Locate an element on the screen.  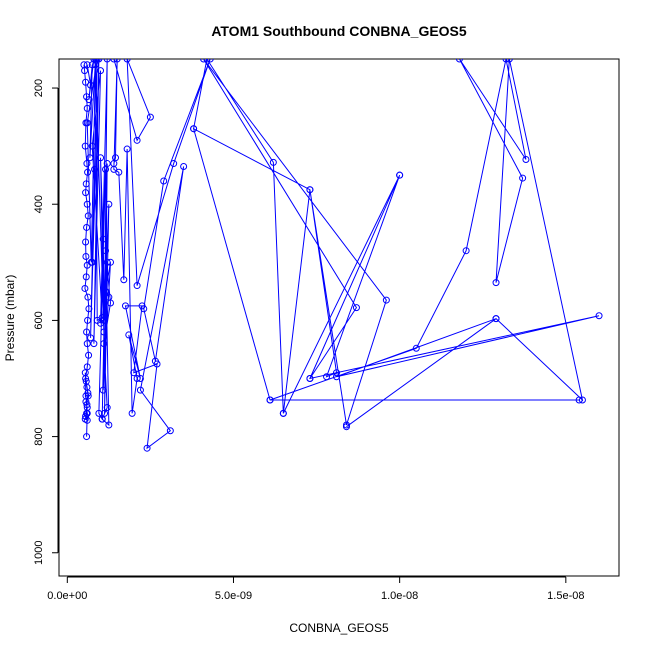
y-tick-label: 600 is located at coordinates (39, 320).